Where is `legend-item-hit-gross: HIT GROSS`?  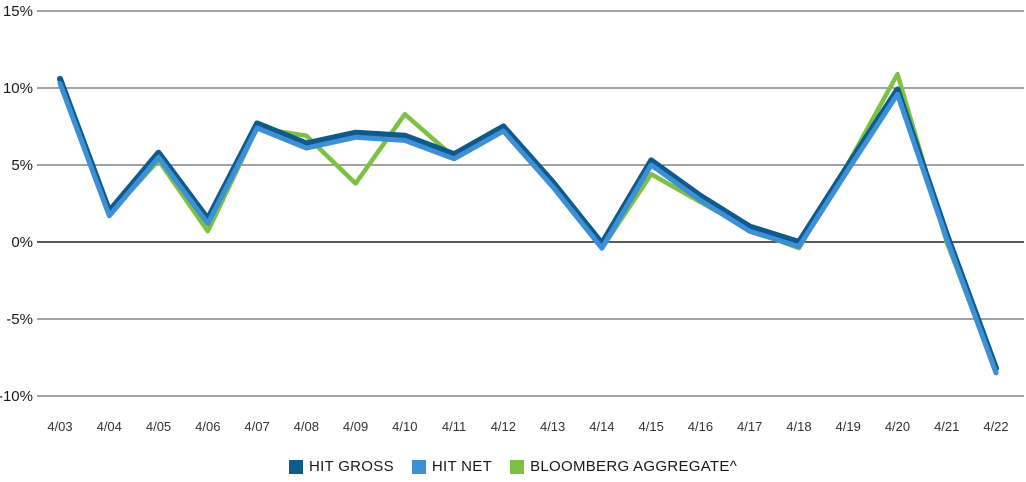 legend-item-hit-gross: HIT GROSS is located at coordinates (341, 466).